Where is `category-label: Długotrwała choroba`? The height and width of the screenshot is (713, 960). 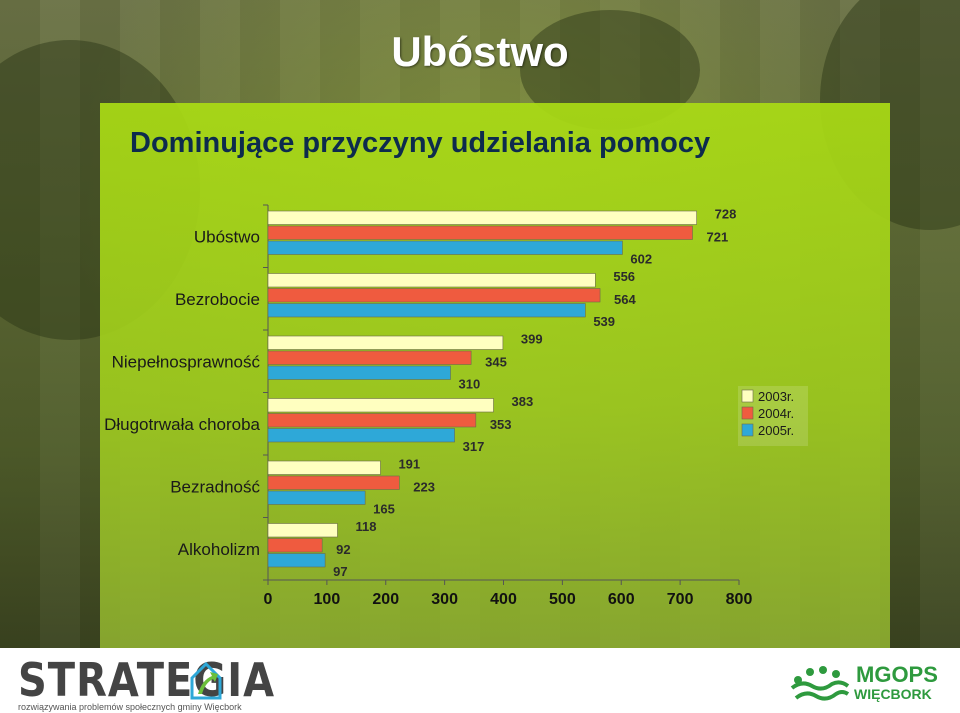 category-label: Długotrwała choroba is located at coordinates (182, 424).